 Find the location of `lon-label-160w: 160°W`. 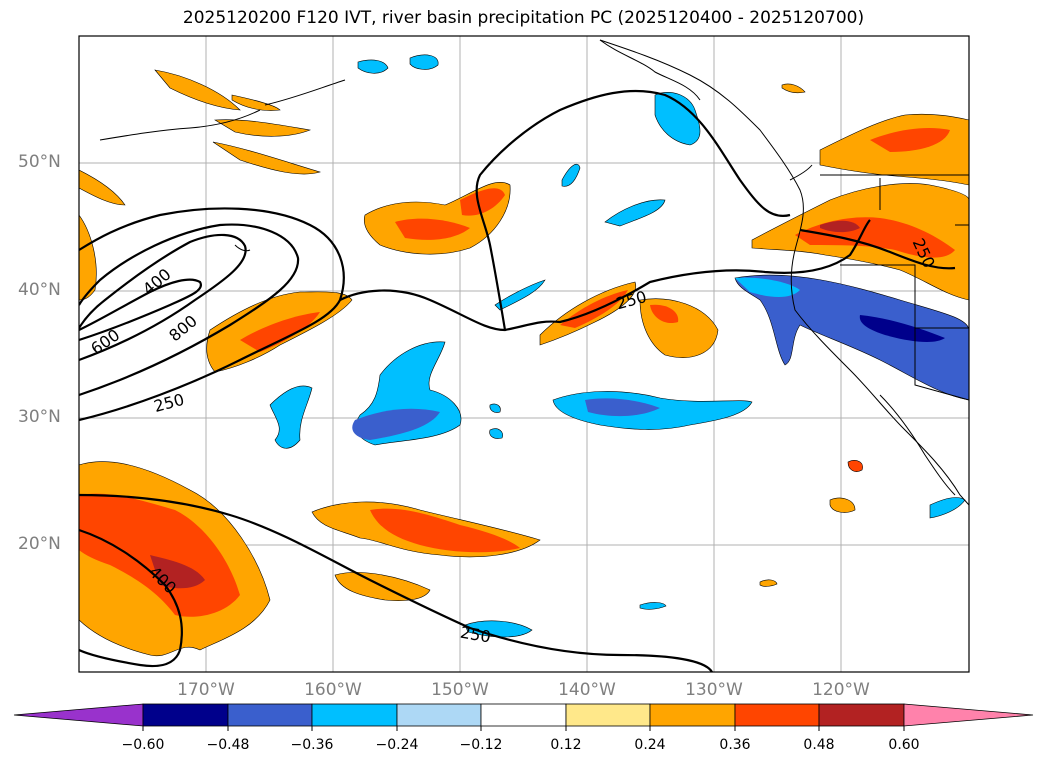

lon-label-160w: 160°W is located at coordinates (333, 690).